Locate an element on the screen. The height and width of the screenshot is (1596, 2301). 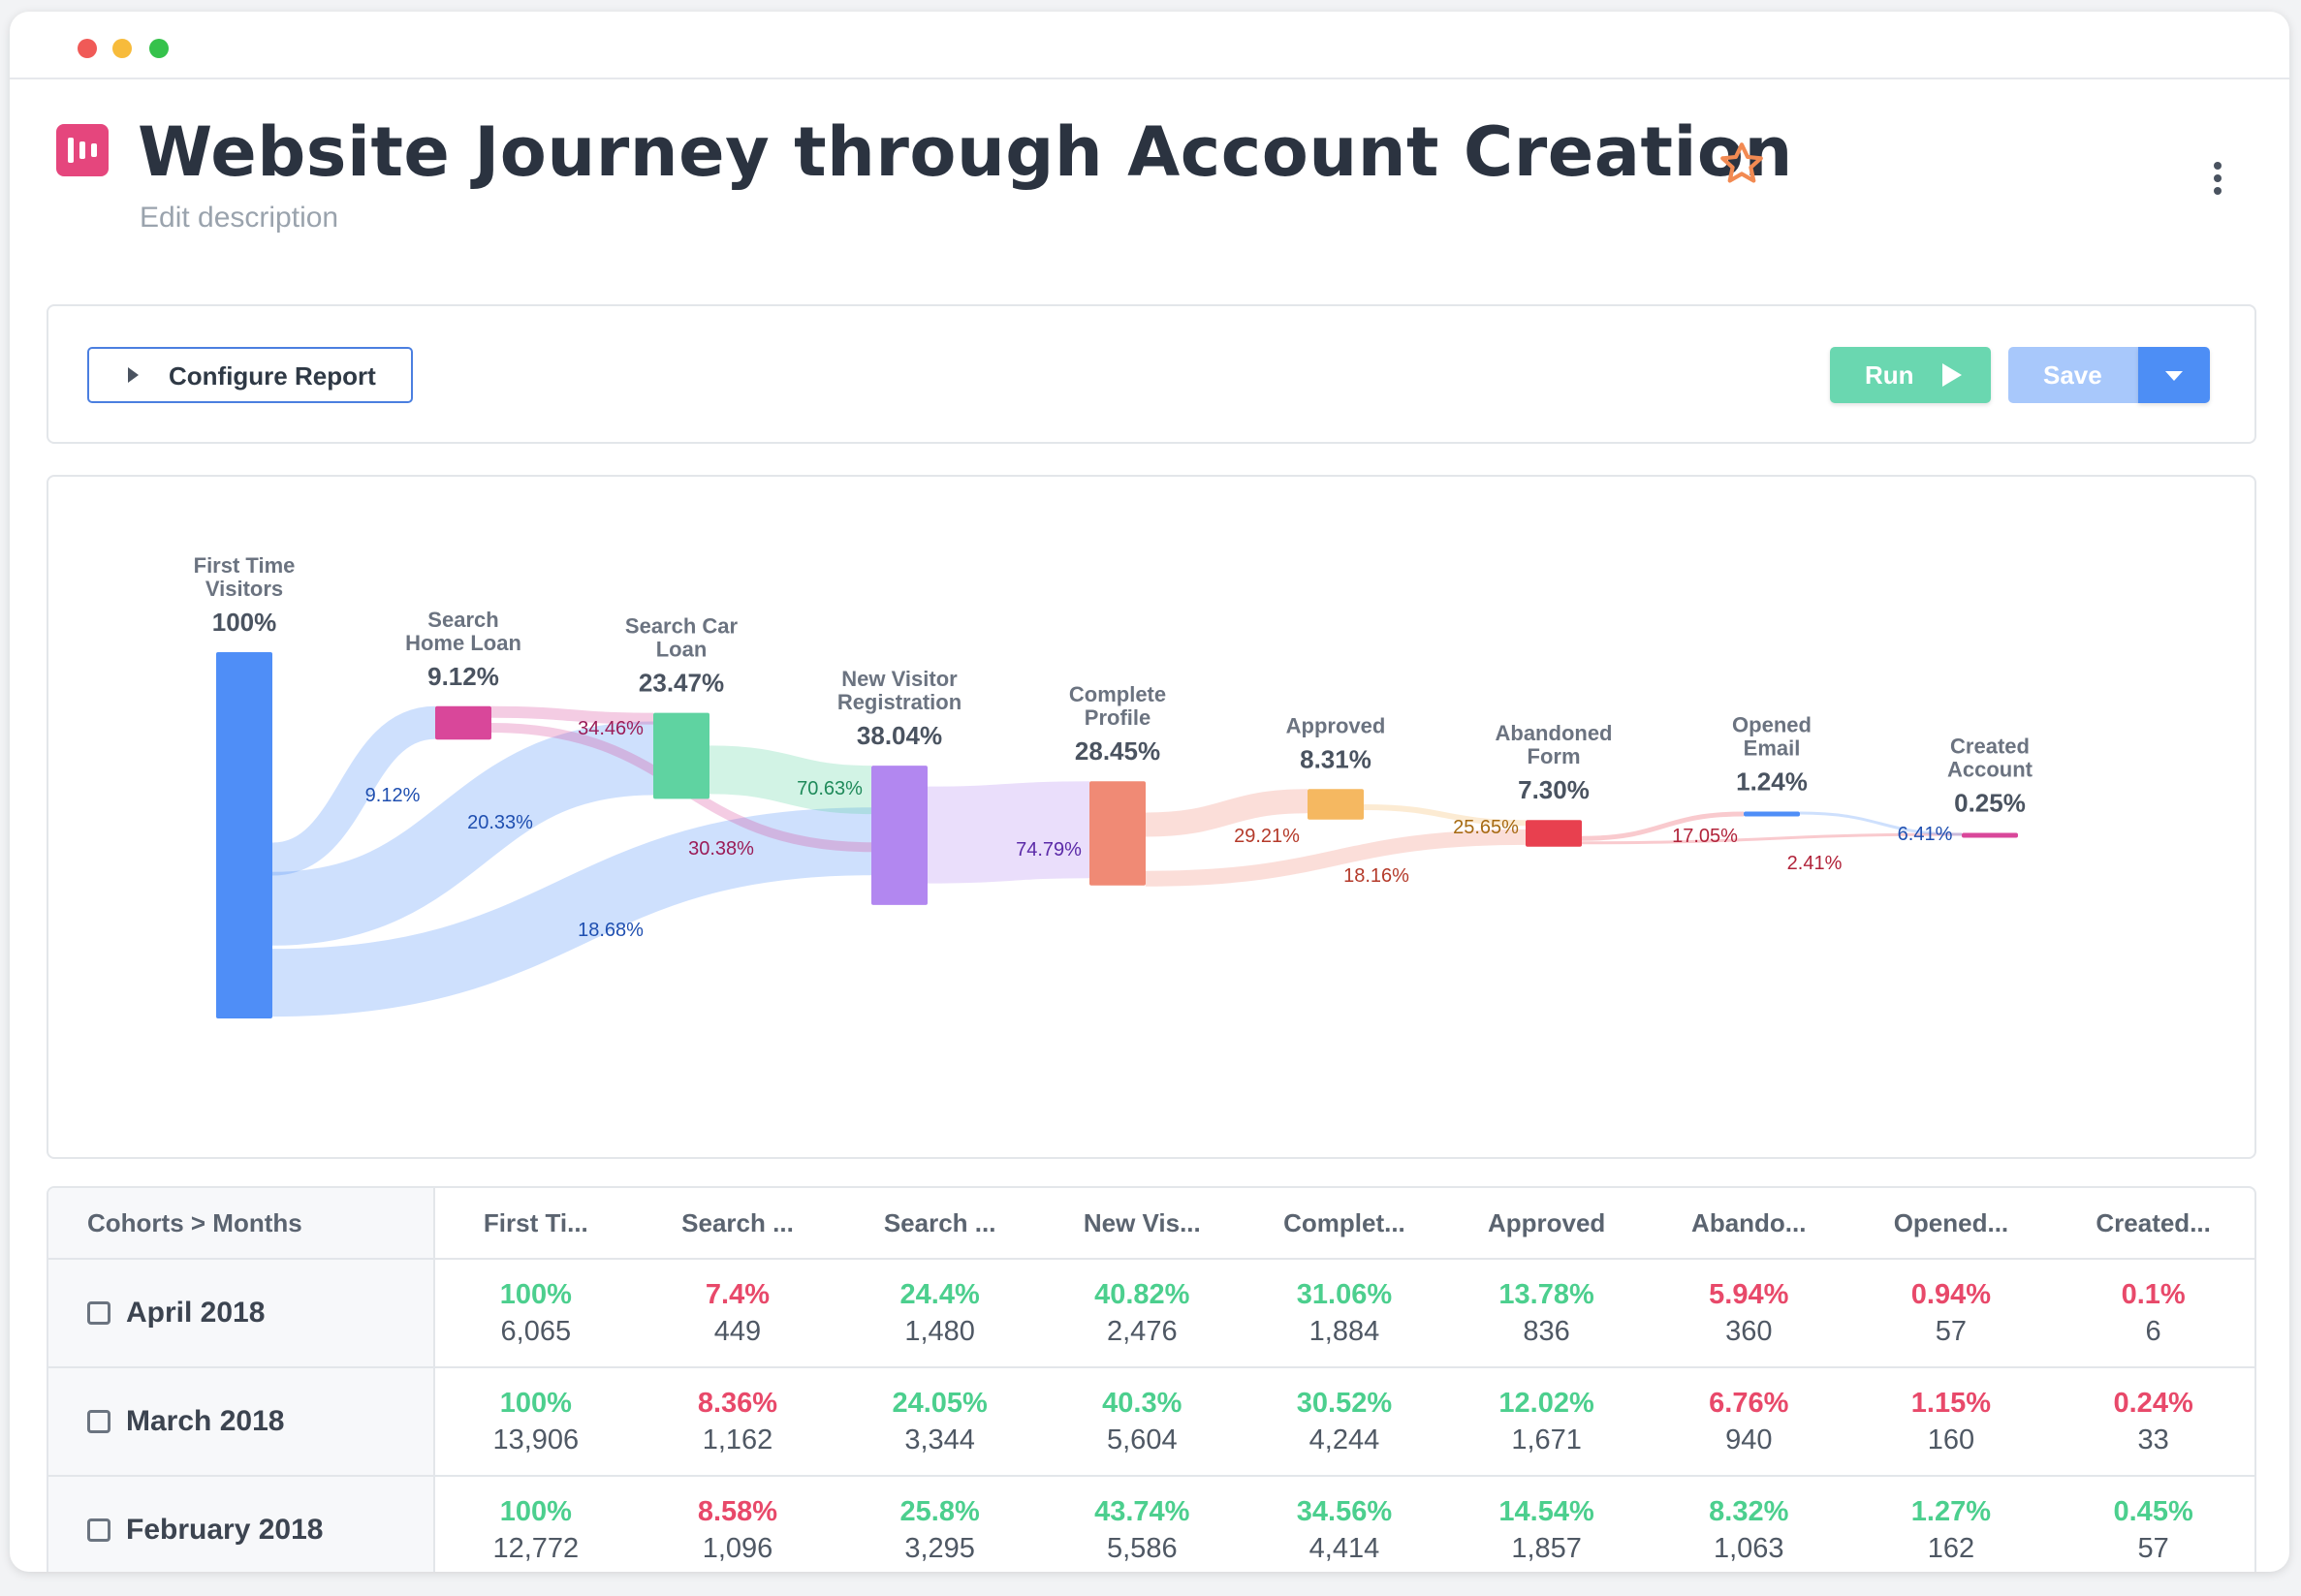
table-cell: 0.1% 6 is located at coordinates (2153, 1313).